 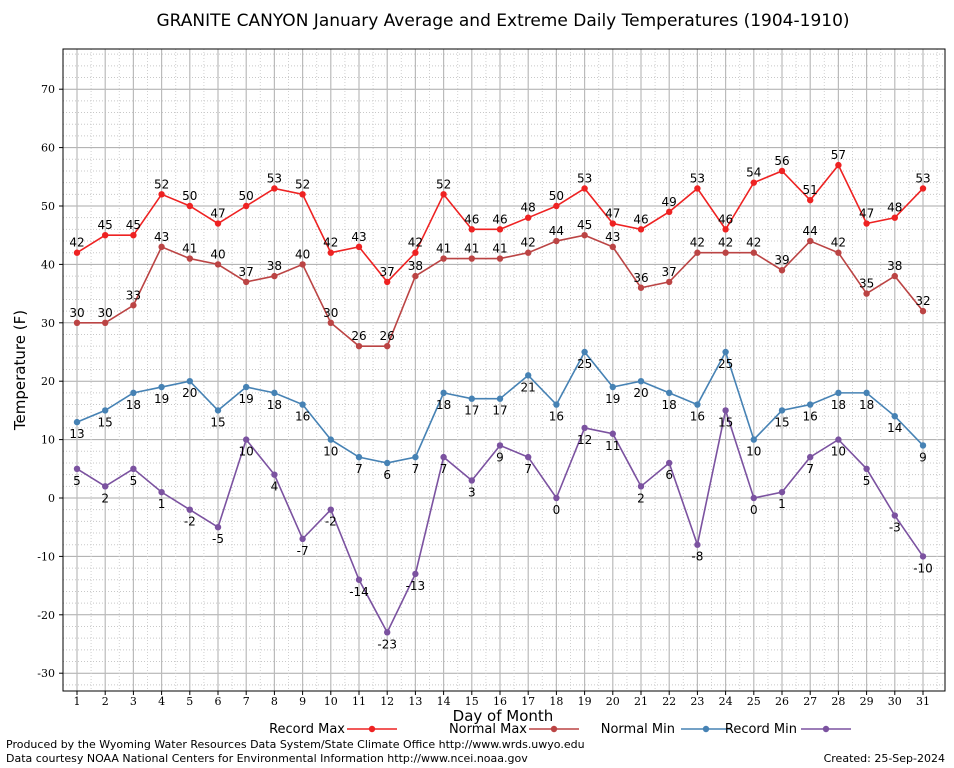 What do you see at coordinates (895, 701) in the screenshot?
I see `x-tick-label: 30` at bounding box center [895, 701].